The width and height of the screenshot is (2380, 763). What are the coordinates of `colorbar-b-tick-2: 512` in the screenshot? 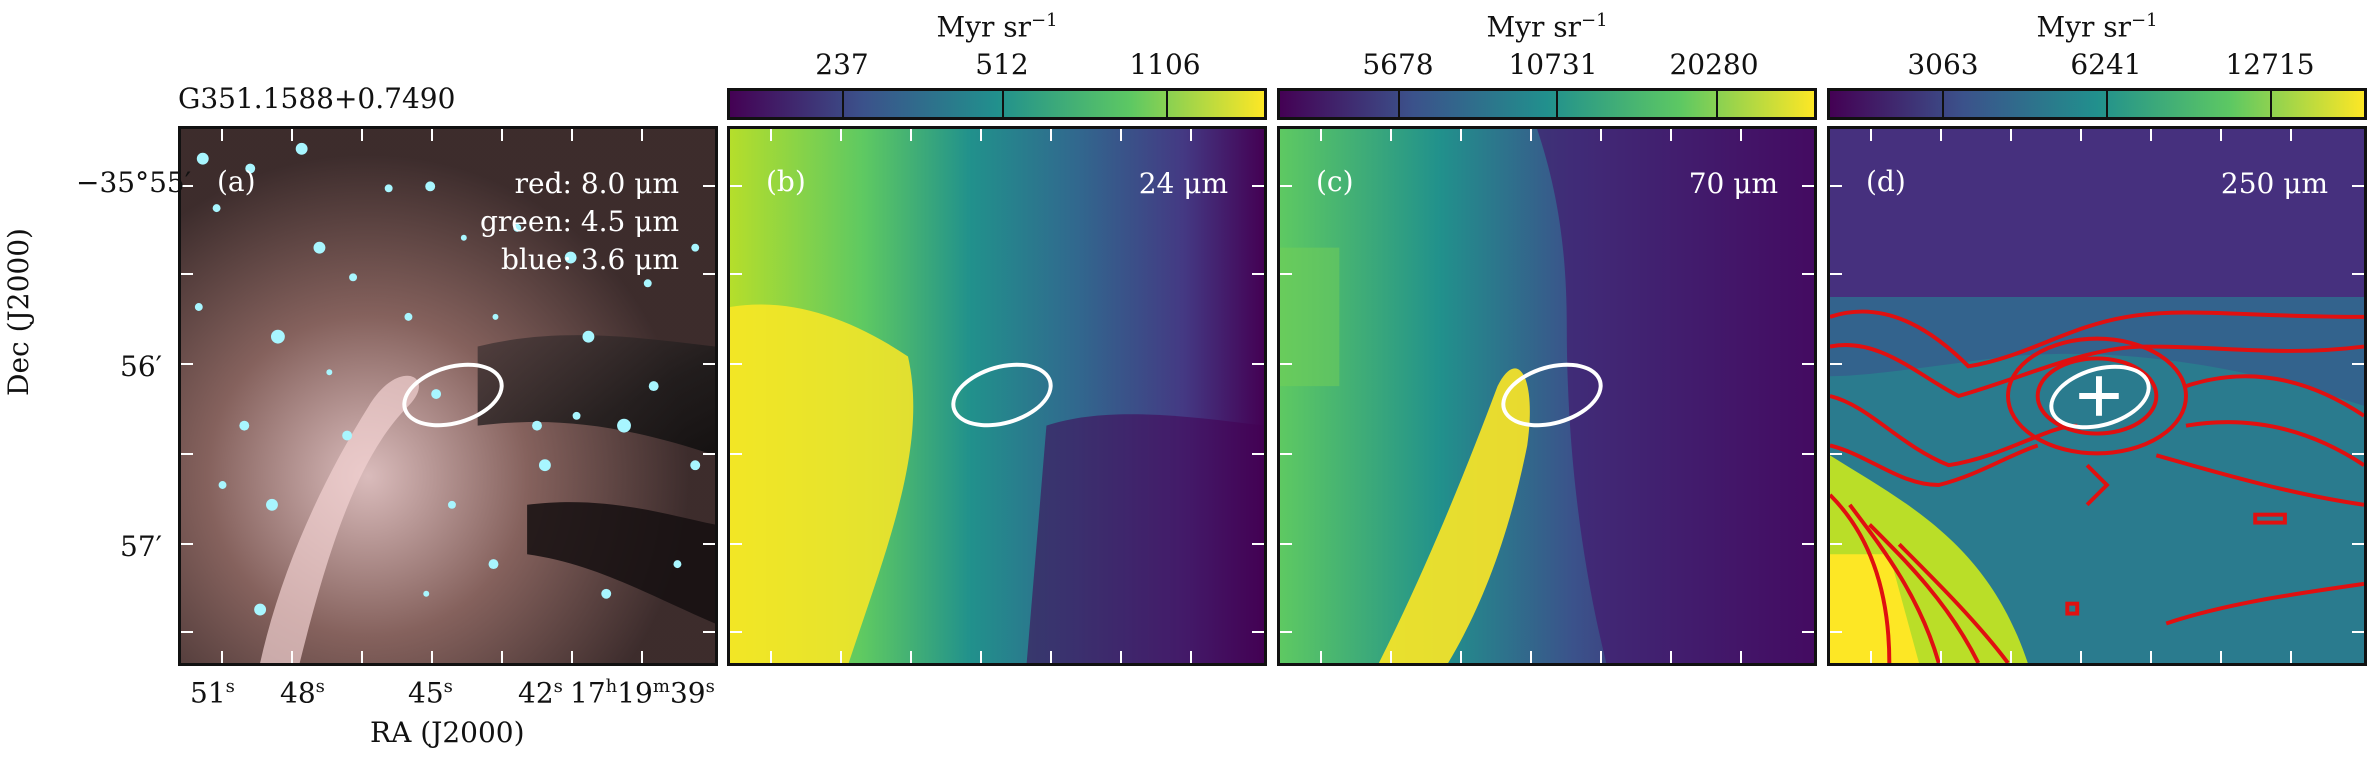 It's located at (1002, 64).